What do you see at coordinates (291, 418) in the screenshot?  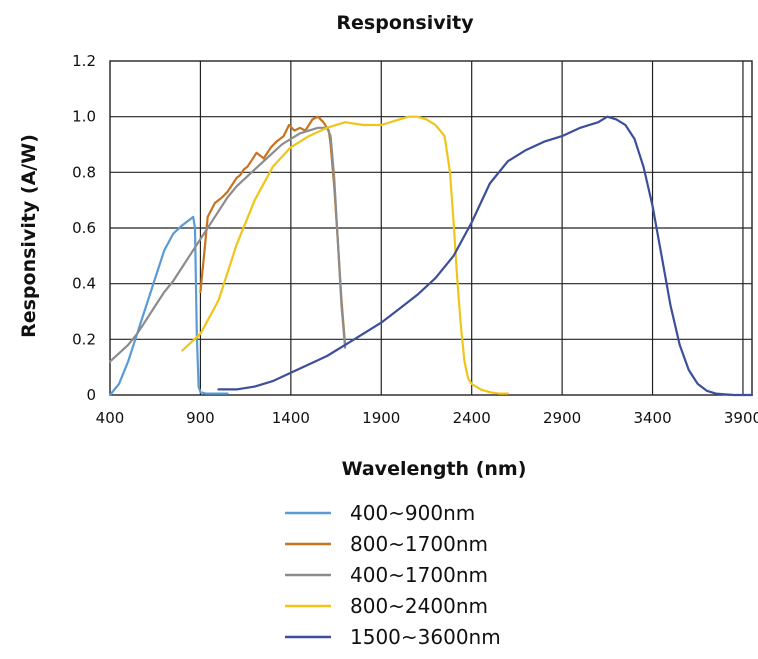 I see `x-tick-label: 1400` at bounding box center [291, 418].